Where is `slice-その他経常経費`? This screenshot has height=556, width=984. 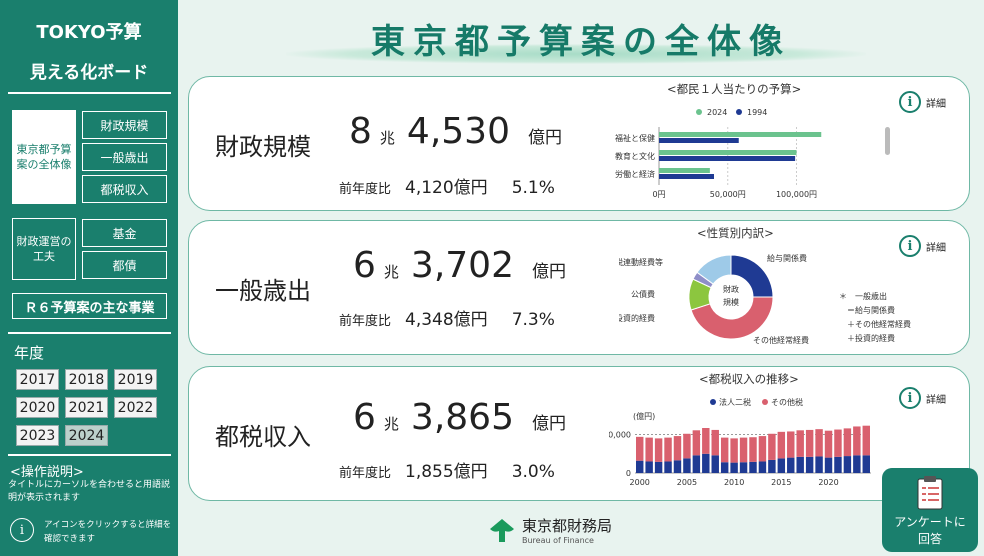
slice-その他経常経費 is located at coordinates (732, 318).